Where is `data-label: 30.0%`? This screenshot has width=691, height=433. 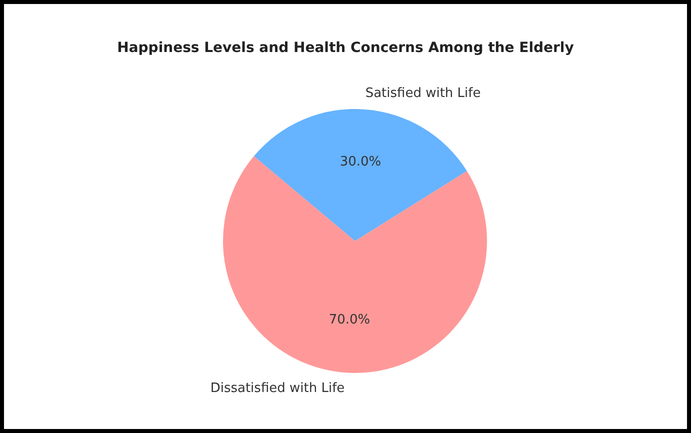 data-label: 30.0% is located at coordinates (361, 162).